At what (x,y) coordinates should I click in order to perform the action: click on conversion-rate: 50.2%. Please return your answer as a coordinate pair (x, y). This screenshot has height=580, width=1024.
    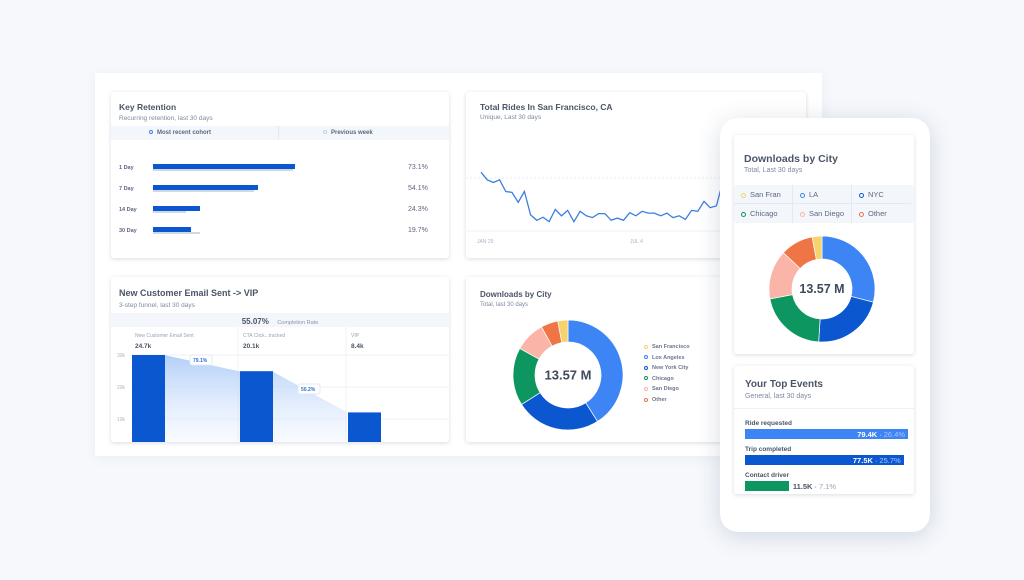
    Looking at the image, I should click on (308, 390).